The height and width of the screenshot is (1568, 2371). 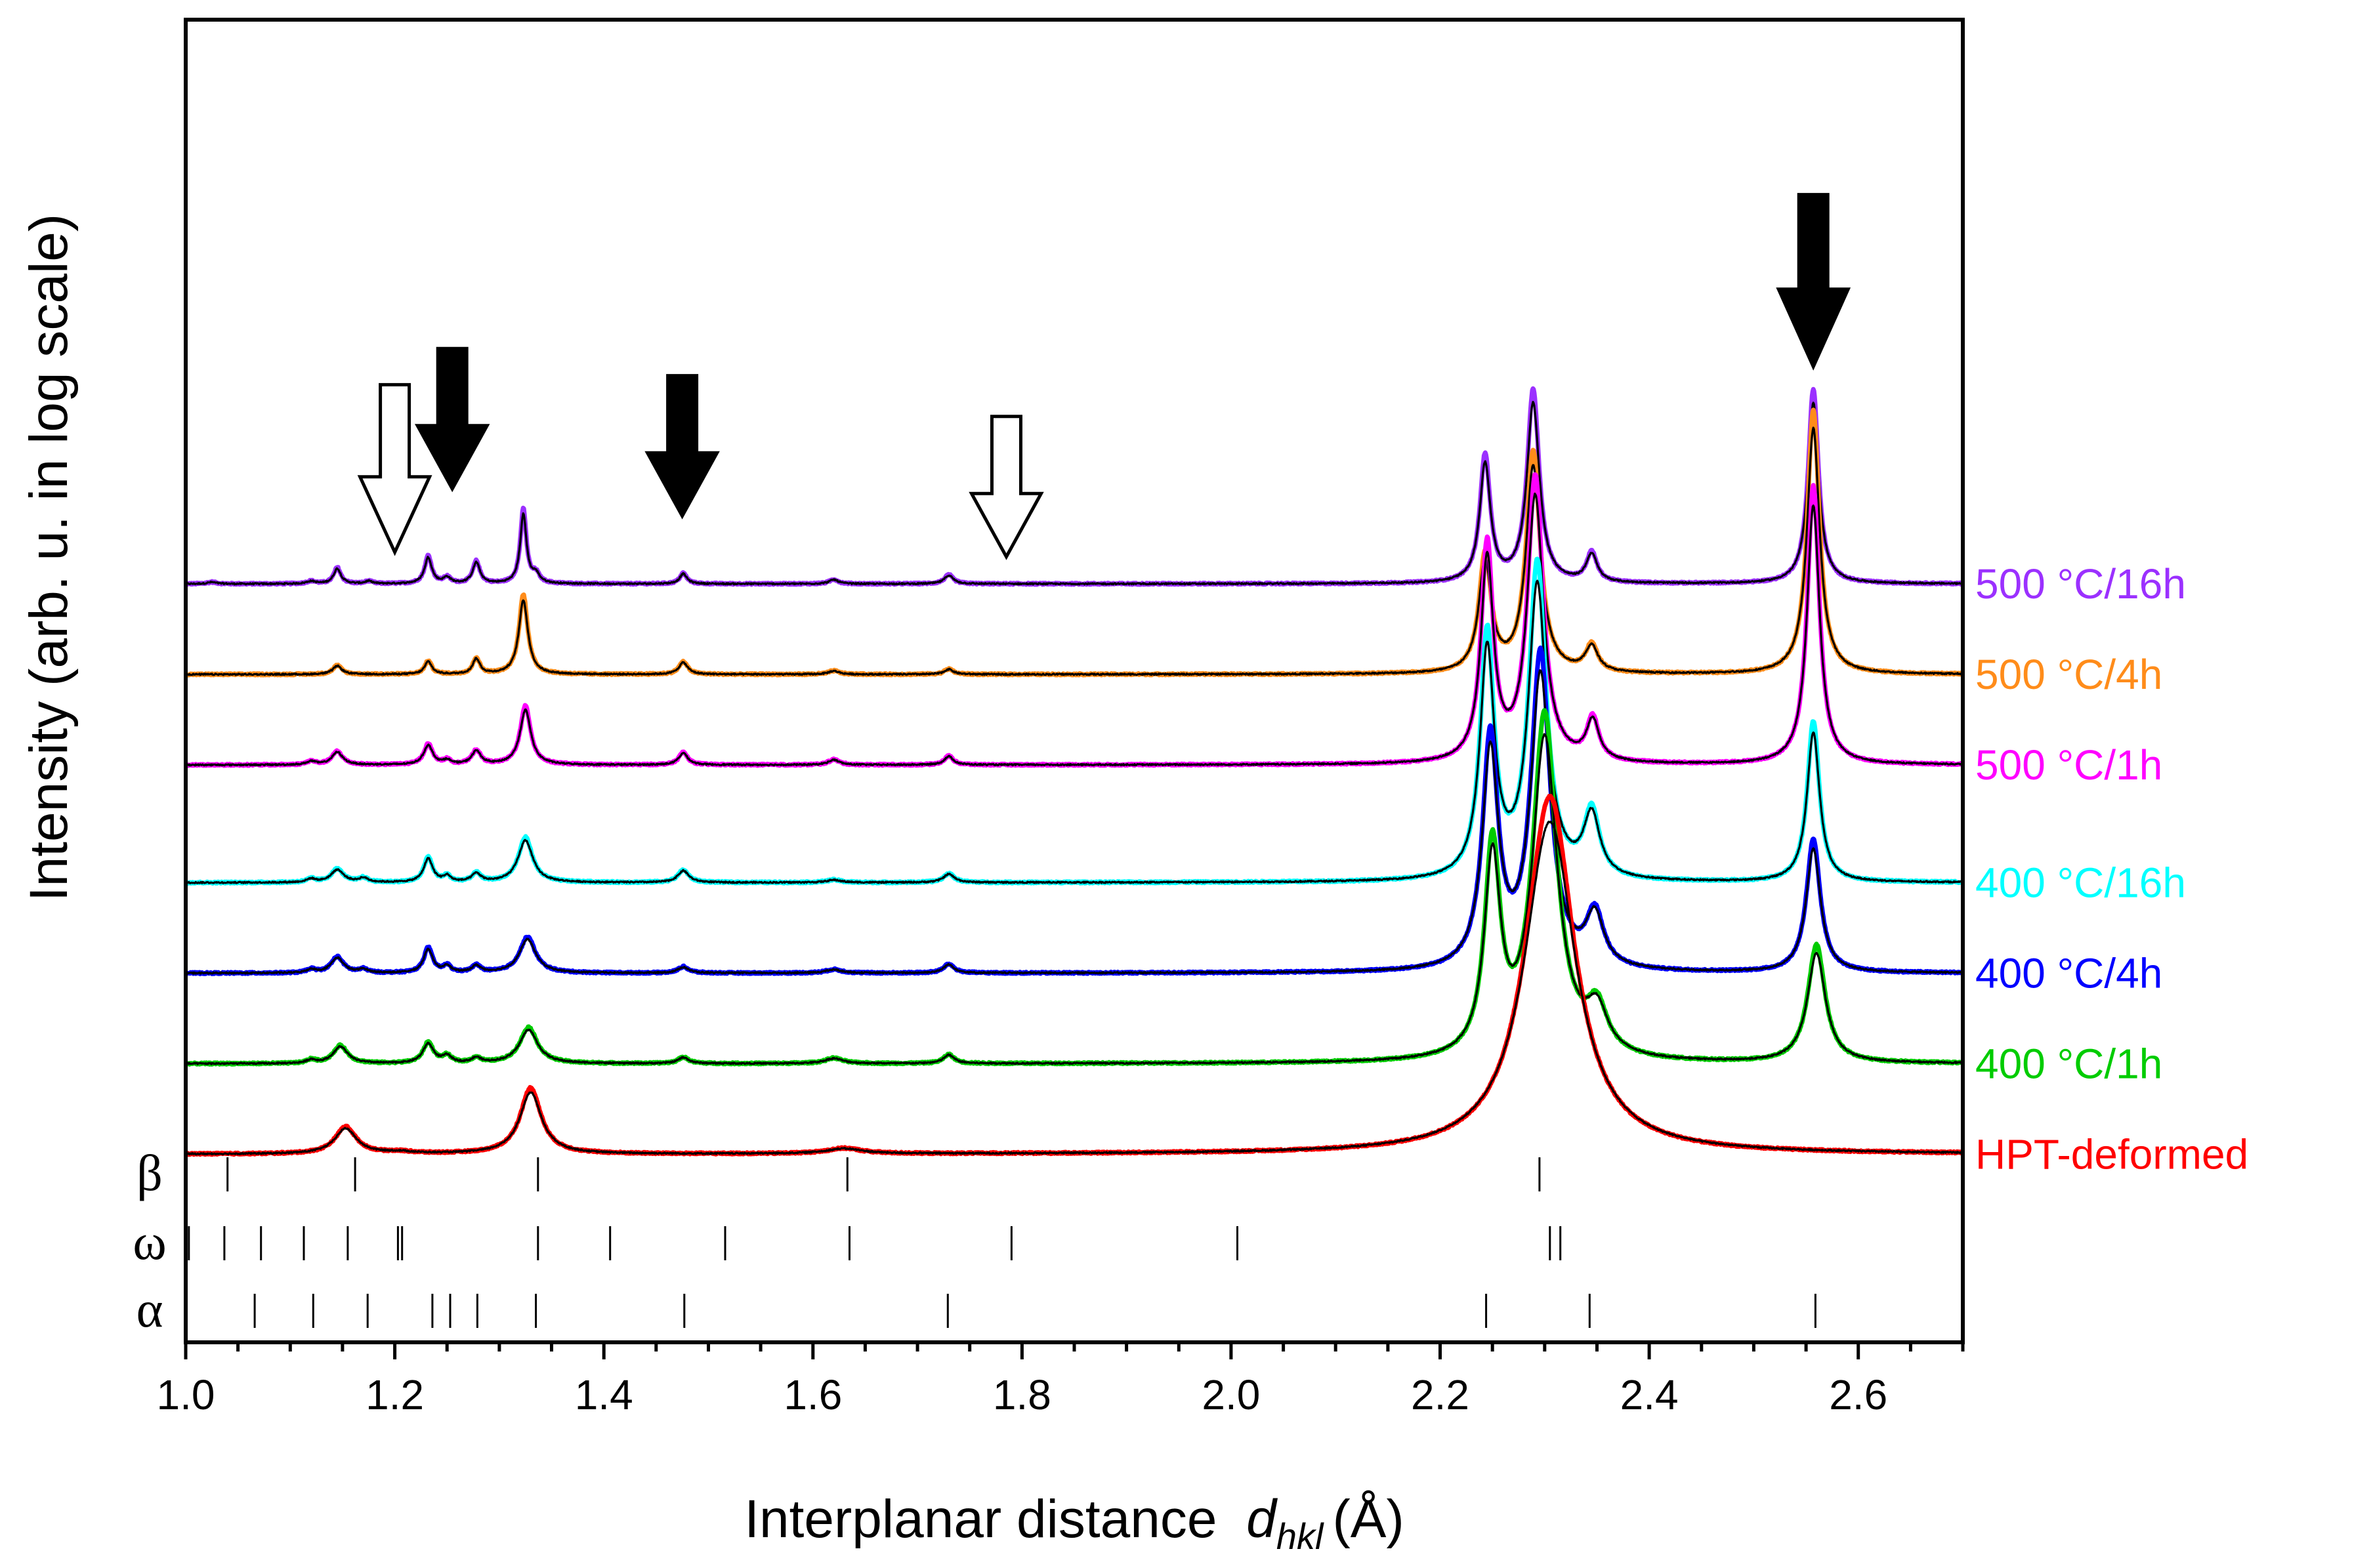 What do you see at coordinates (1061, 1380) in the screenshot?
I see `x-axis-ticks: 1.0 1.2 1.4 1.6 1.8 2.0 2.2 2.4 2.6` at bounding box center [1061, 1380].